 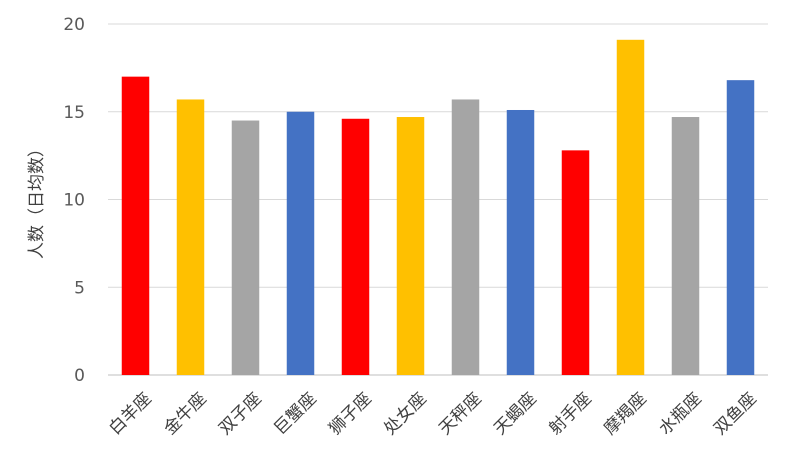 What do you see at coordinates (130, 414) in the screenshot?
I see `x-category-label: 白羊座` at bounding box center [130, 414].